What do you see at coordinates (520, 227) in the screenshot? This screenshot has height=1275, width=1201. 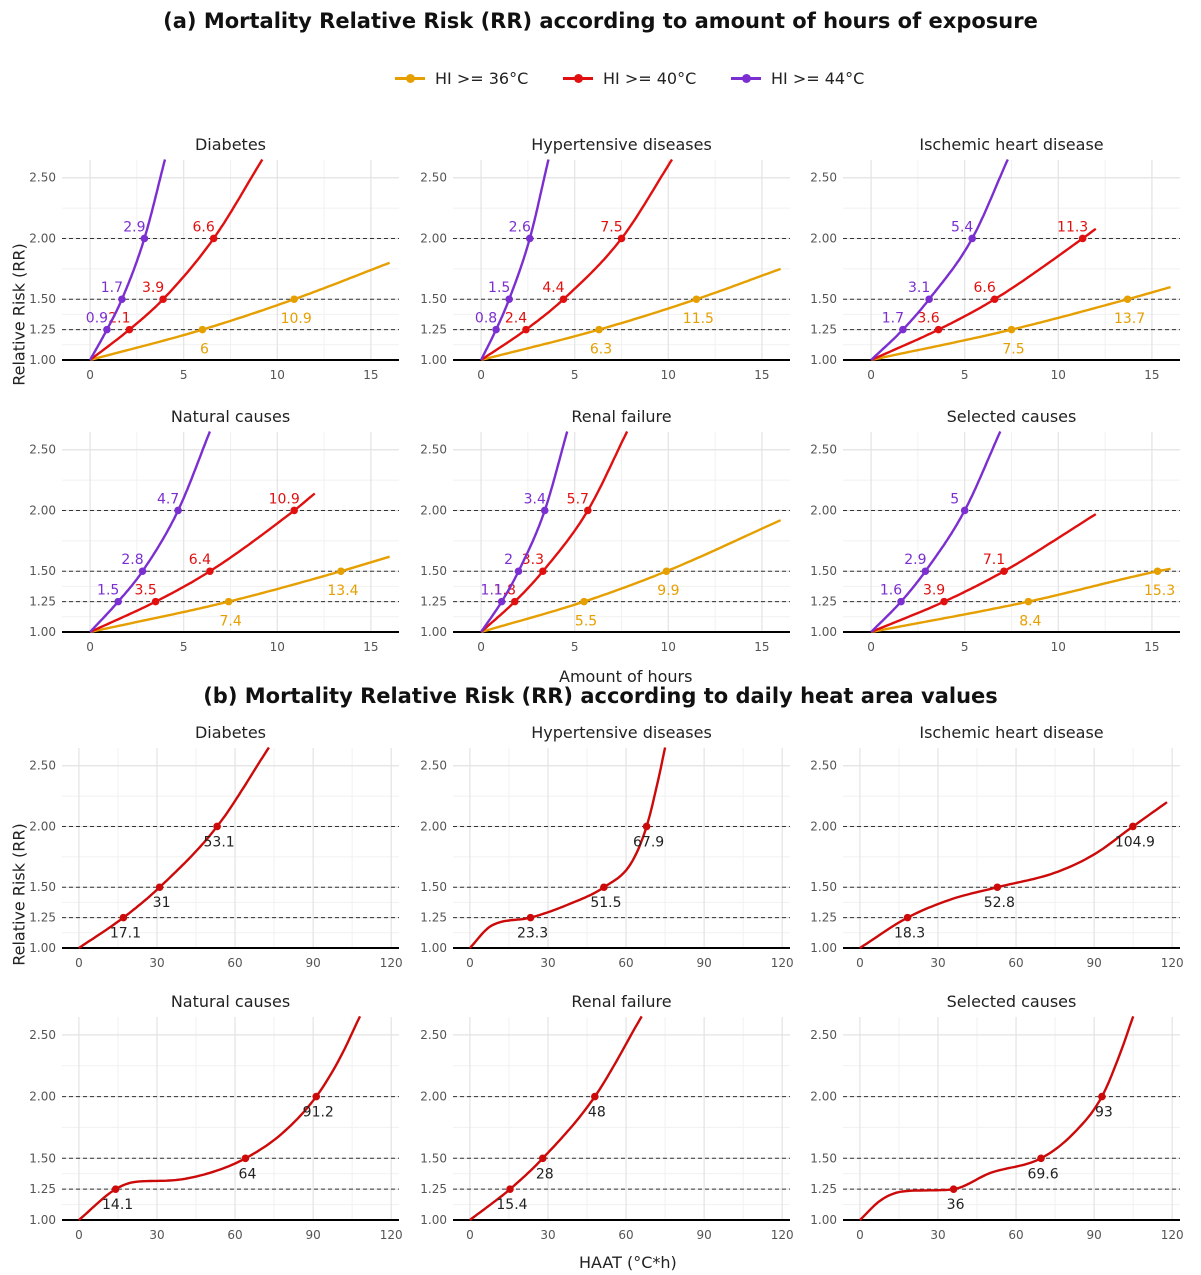 I see `data-label: 2.6` at bounding box center [520, 227].